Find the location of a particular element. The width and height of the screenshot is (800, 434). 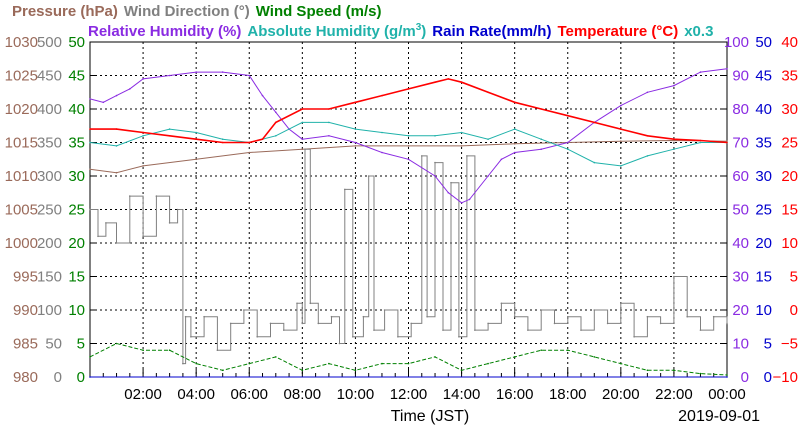

humidity-tick-label: 70 is located at coordinates (740, 143).